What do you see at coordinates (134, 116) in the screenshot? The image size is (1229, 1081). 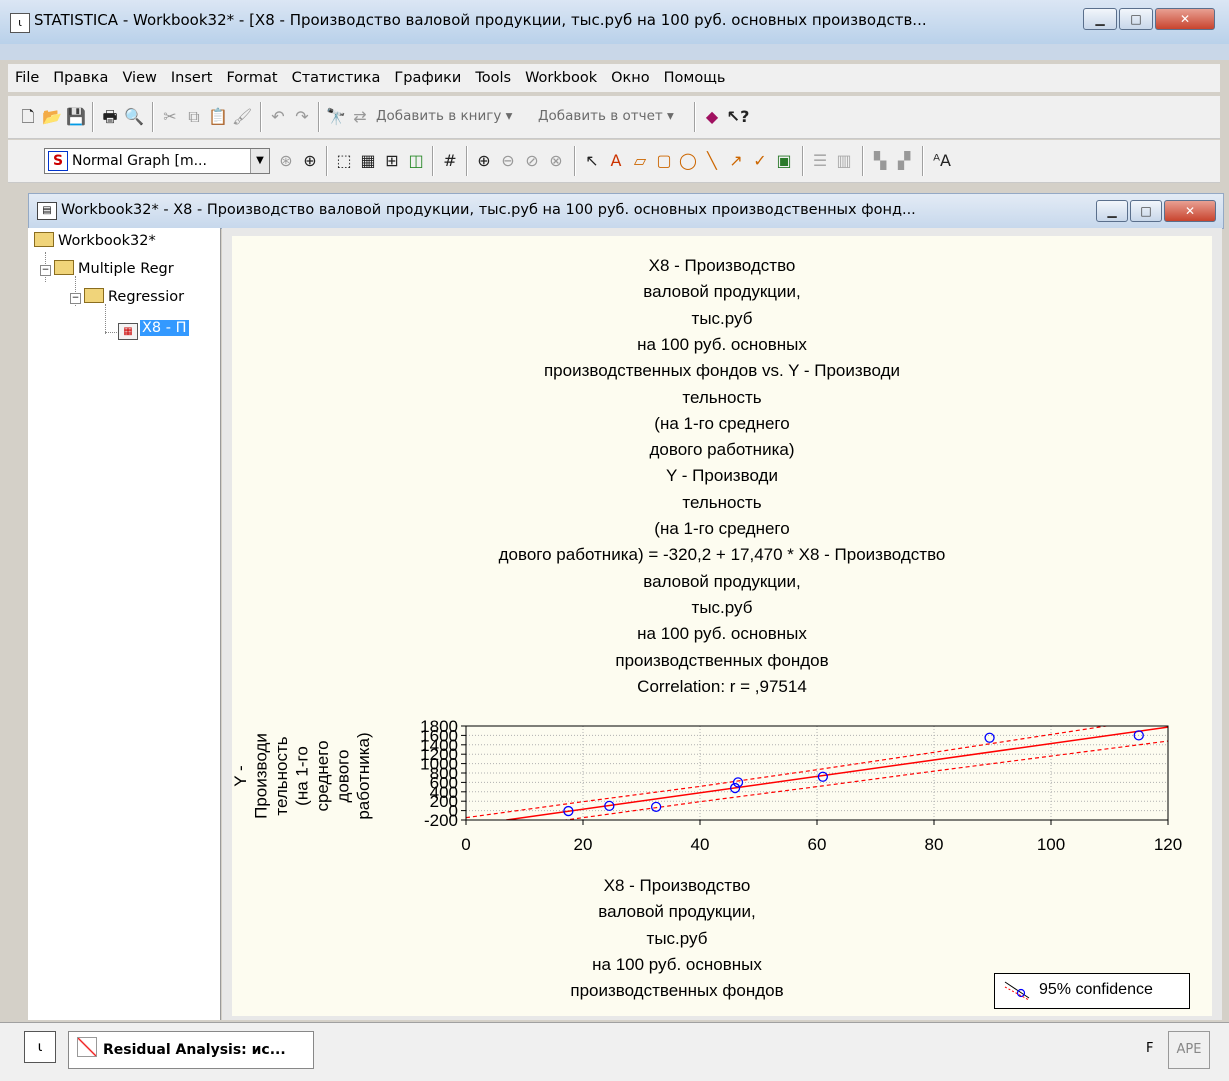 I see `print-preview-icon: 🔍` at bounding box center [134, 116].